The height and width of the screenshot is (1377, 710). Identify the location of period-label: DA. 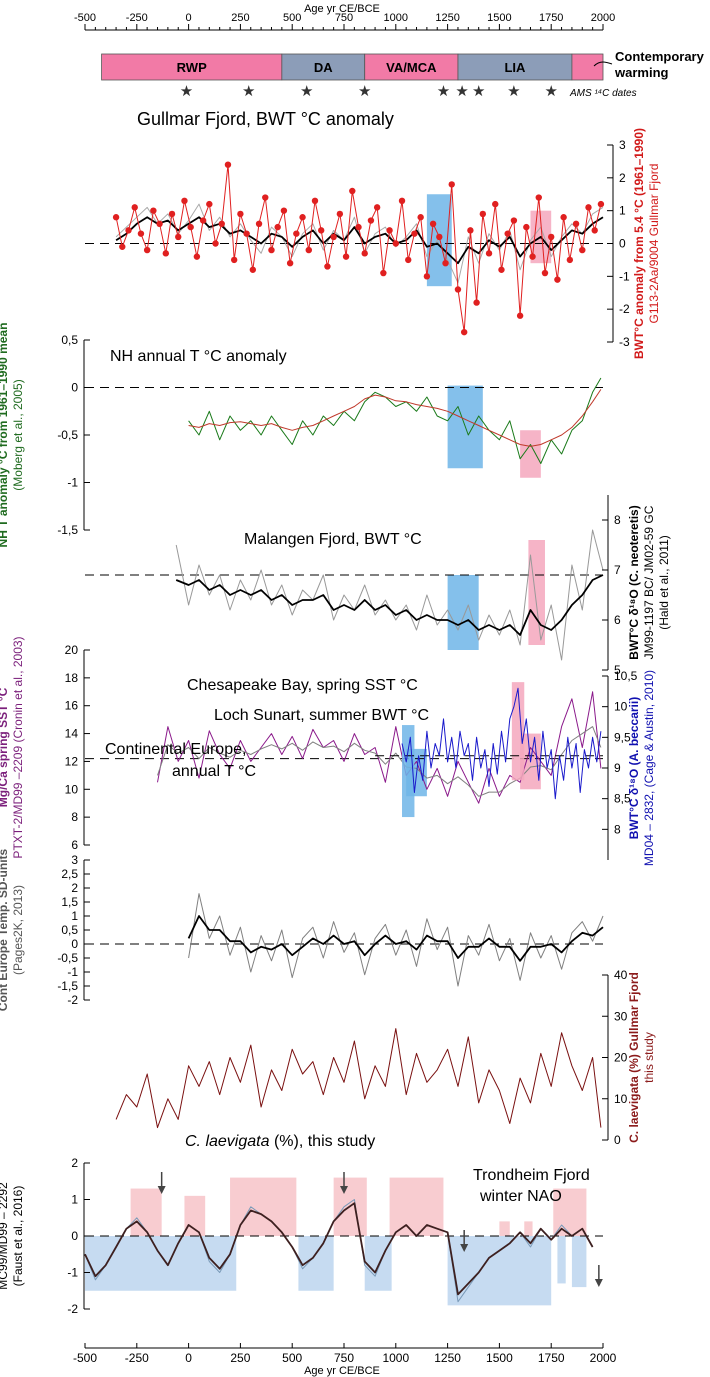
(323, 67).